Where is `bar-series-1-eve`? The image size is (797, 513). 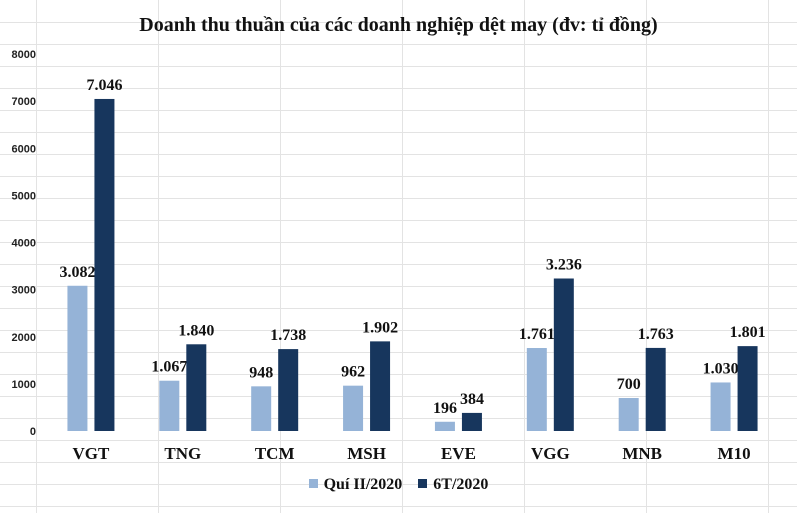 bar-series-1-eve is located at coordinates (444, 426).